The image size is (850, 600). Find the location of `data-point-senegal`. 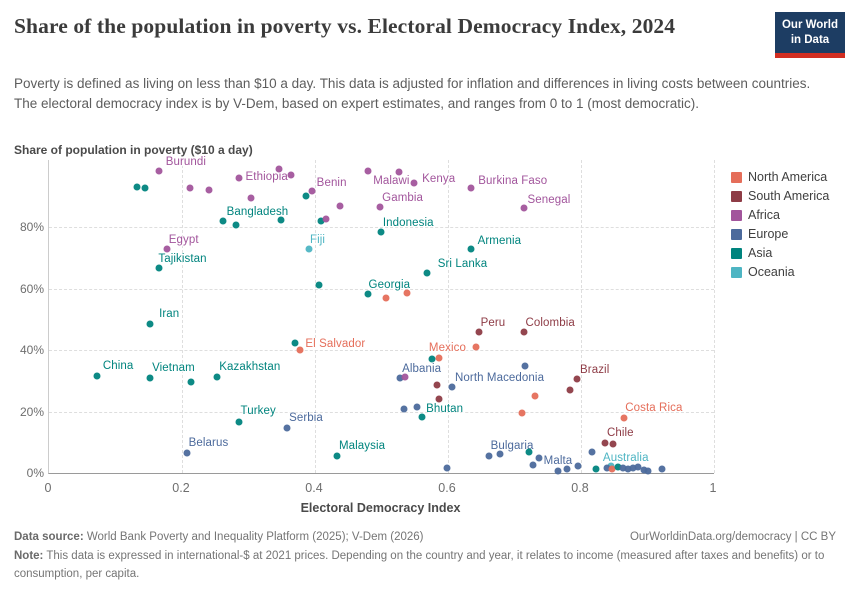

data-point-senegal is located at coordinates (524, 208).